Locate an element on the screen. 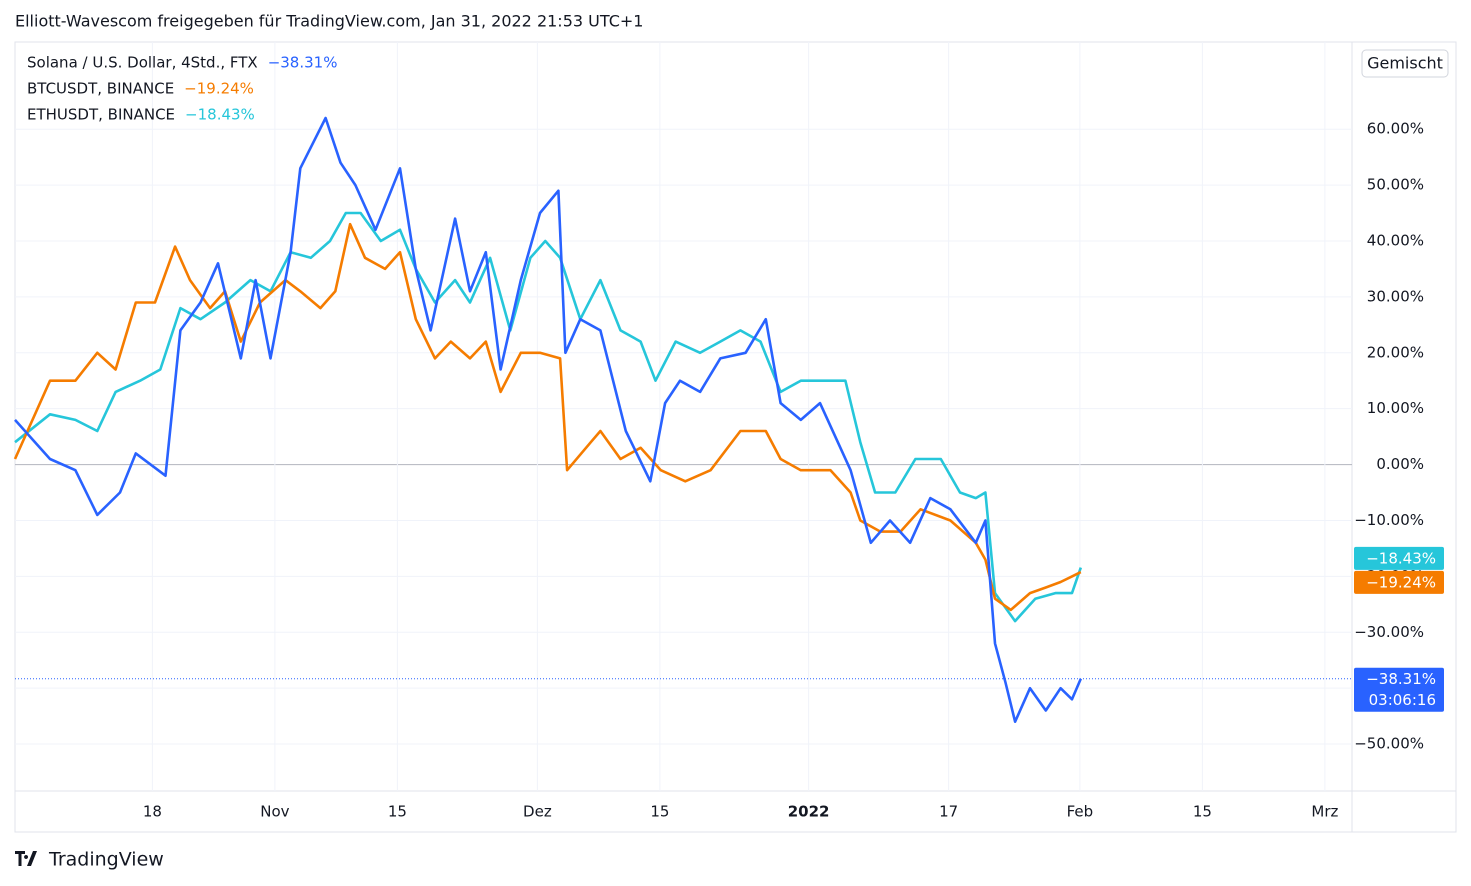 This screenshot has width=1471, height=886. legend-value: −19.24% is located at coordinates (219, 89).